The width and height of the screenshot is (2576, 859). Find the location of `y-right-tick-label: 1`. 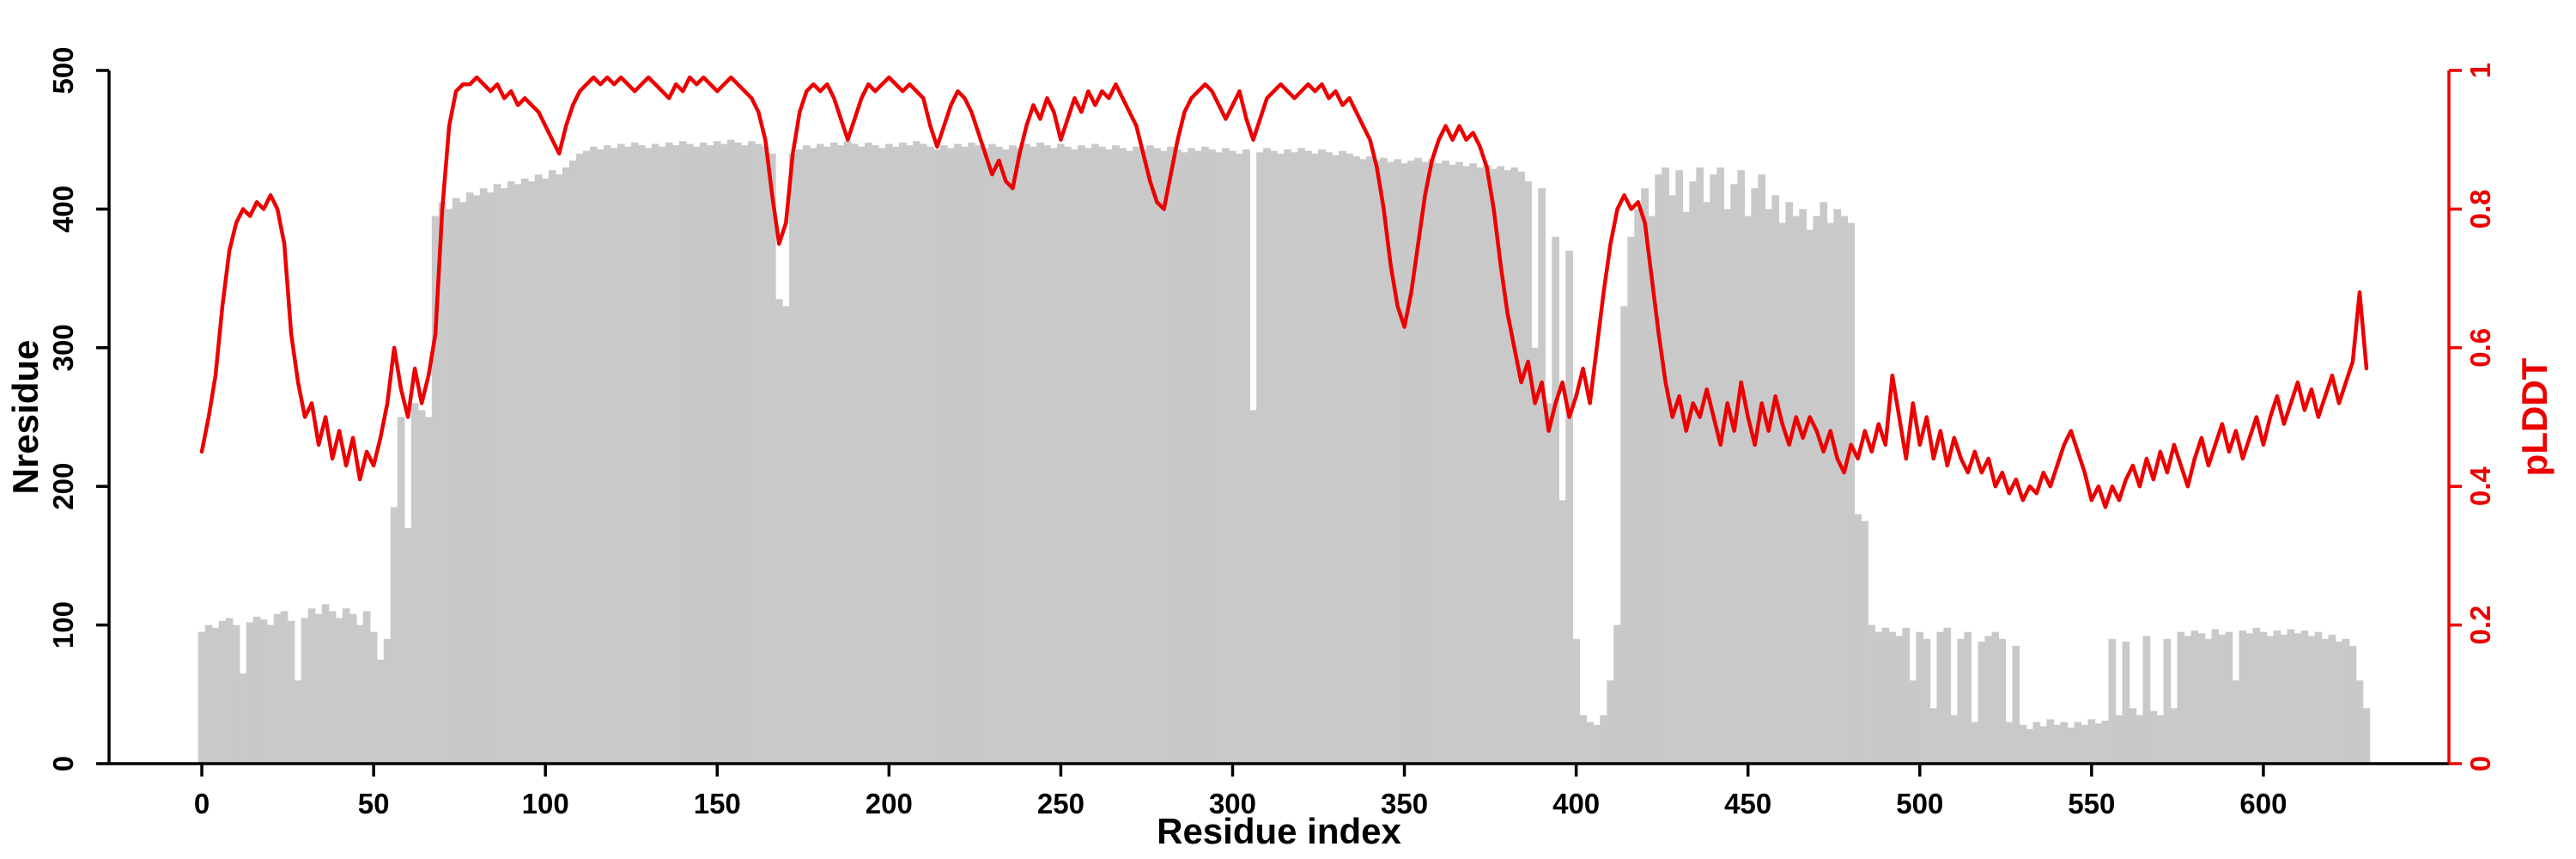

y-right-tick-label: 1 is located at coordinates (2480, 71).